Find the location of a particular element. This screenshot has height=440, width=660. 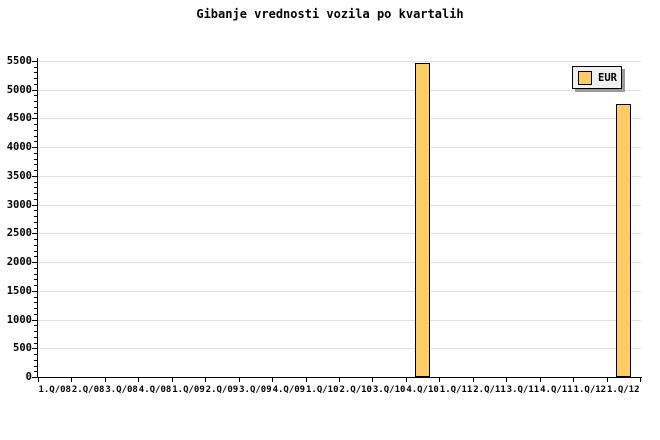

y-axis-label: 500 is located at coordinates (22, 348).